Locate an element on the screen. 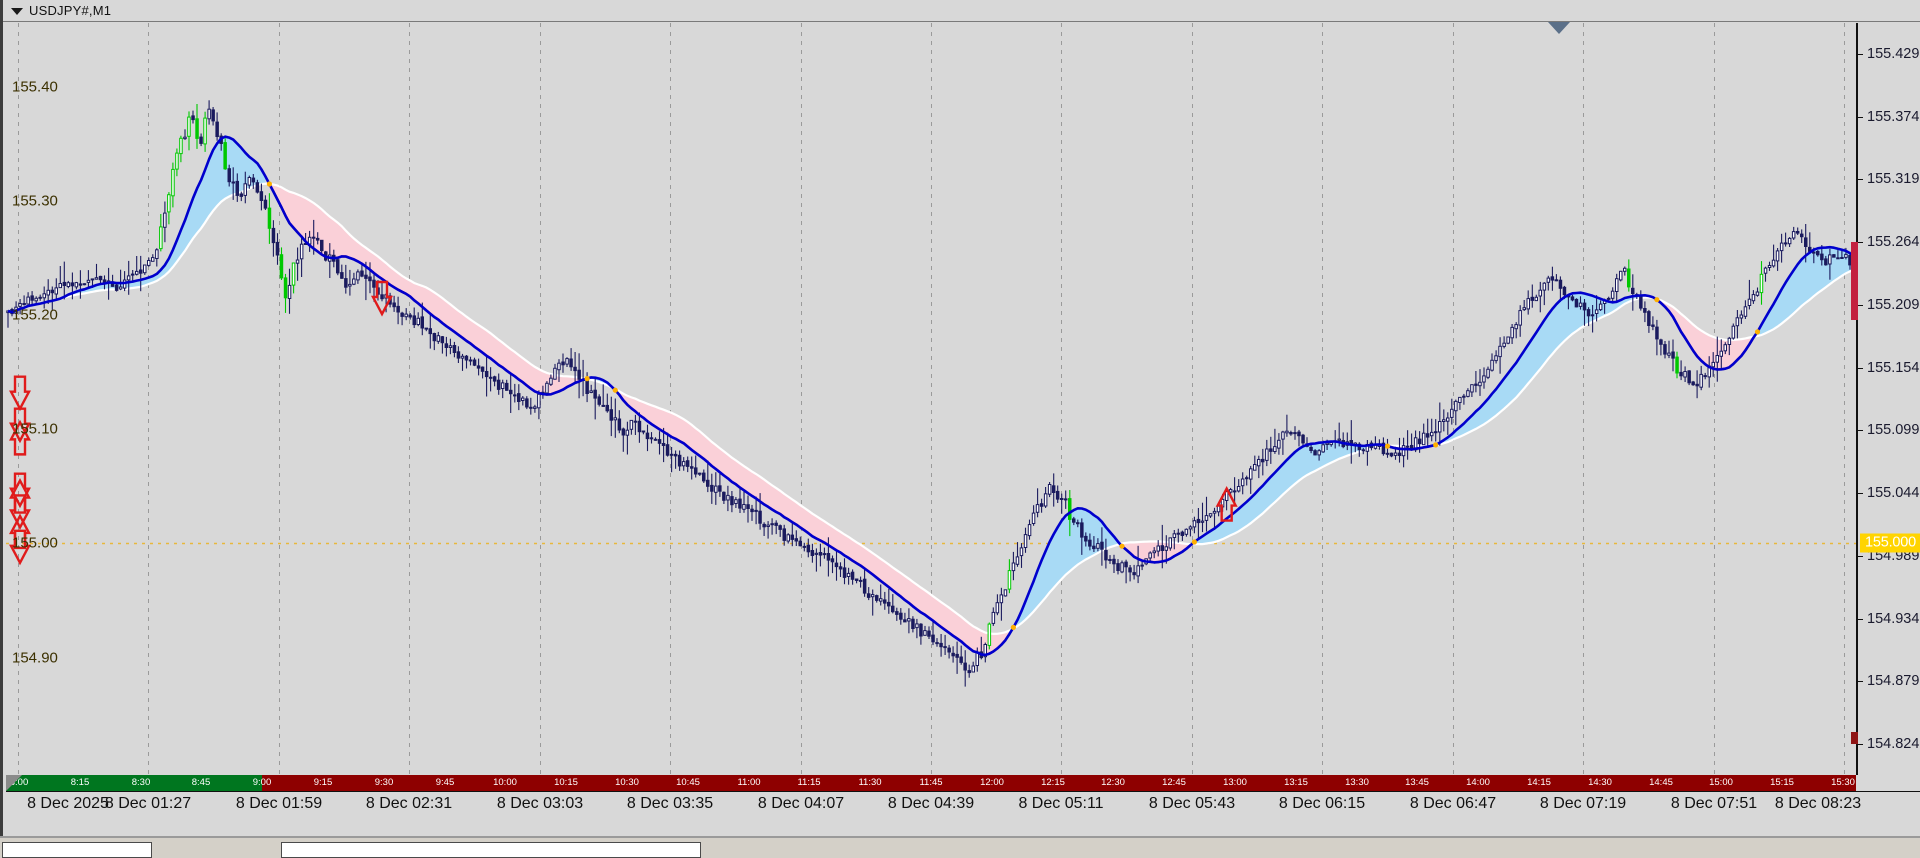 The height and width of the screenshot is (858, 1920). time-axis-label: 8 Dec 01:27 is located at coordinates (148, 803).